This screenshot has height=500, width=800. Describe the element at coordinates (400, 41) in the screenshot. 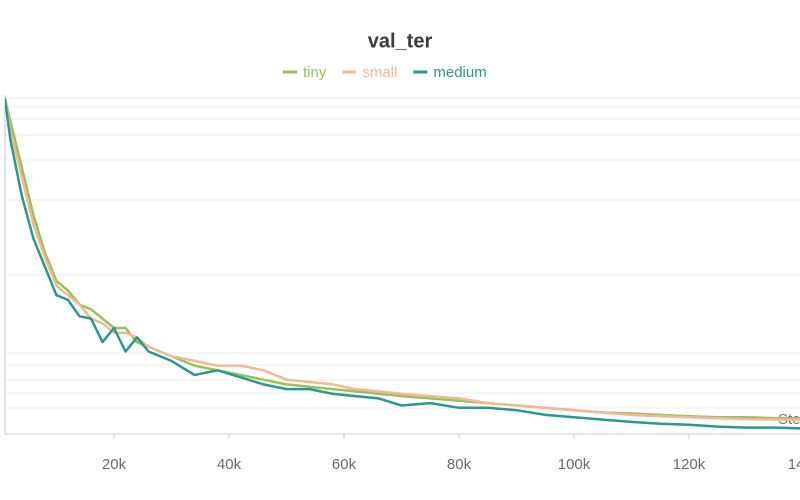

I see `chart-title: val_ter` at that location.